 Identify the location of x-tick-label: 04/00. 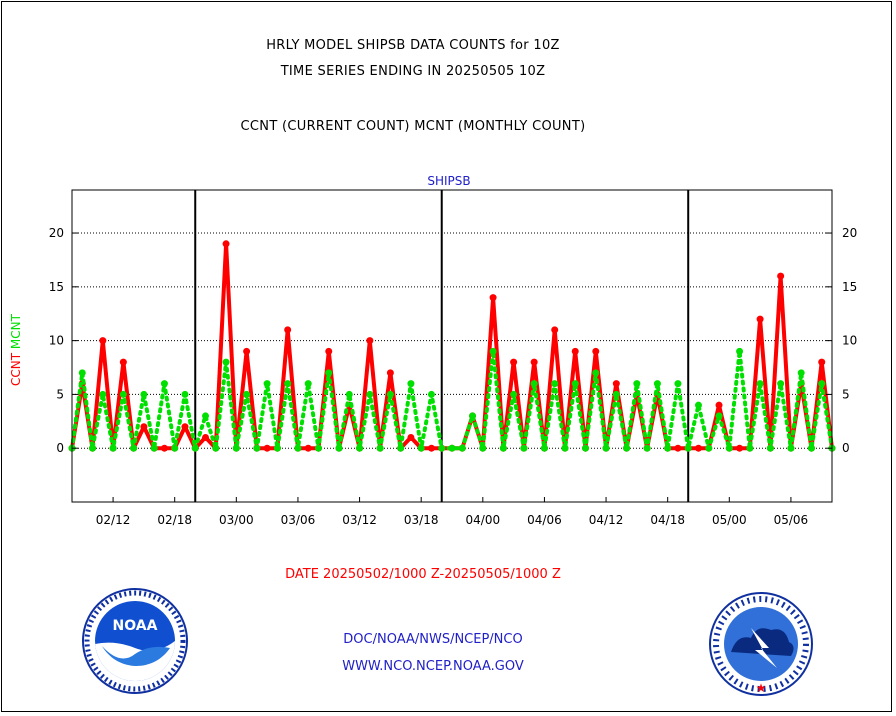
(483, 520).